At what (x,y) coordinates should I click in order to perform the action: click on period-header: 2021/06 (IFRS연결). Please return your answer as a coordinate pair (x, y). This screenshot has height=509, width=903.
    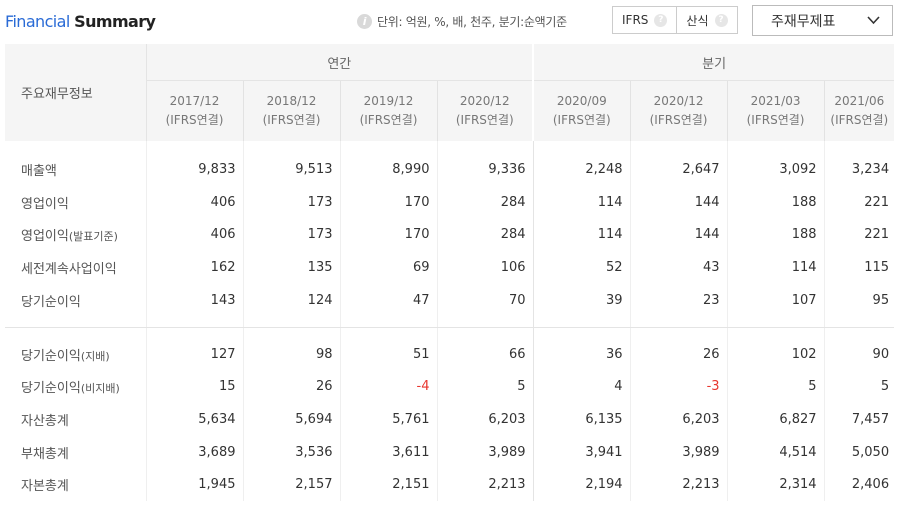
    Looking at the image, I should click on (859, 110).